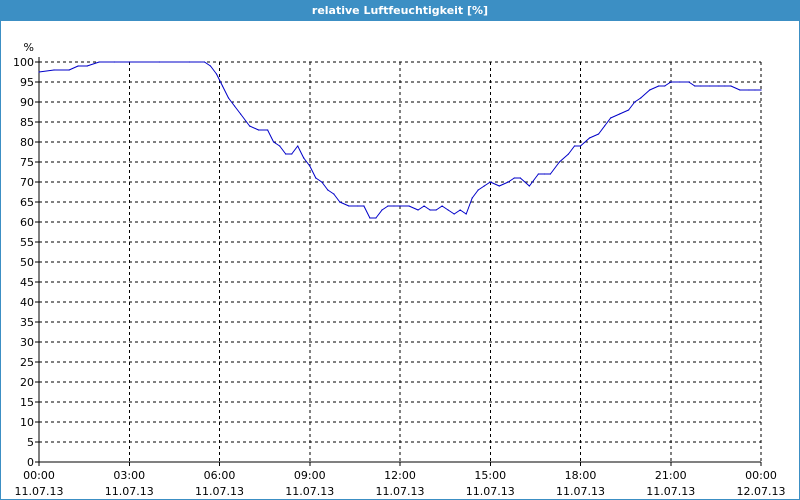 Image resolution: width=800 pixels, height=500 pixels. Describe the element at coordinates (27, 82) in the screenshot. I see `y-tick-label: 95` at that location.